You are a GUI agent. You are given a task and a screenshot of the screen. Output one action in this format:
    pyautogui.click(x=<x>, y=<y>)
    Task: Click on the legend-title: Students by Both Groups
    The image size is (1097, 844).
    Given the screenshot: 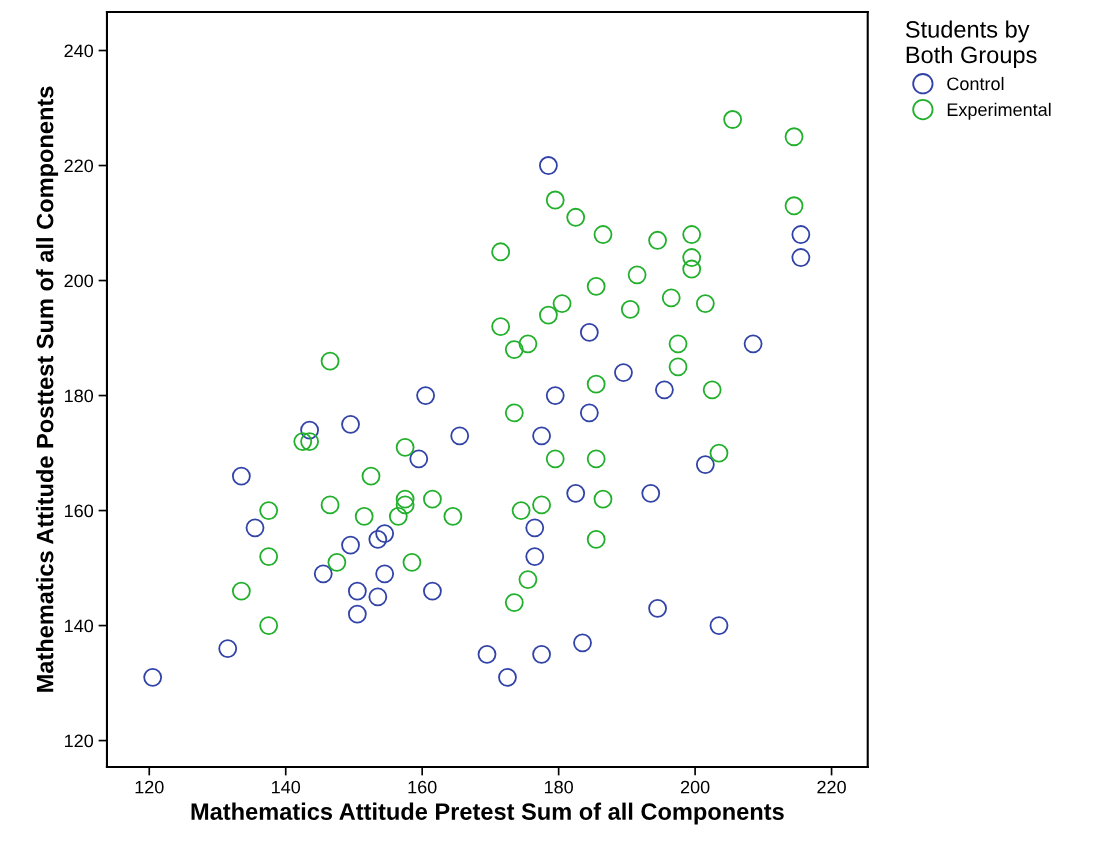 What is the action you would take?
    pyautogui.click(x=971, y=44)
    